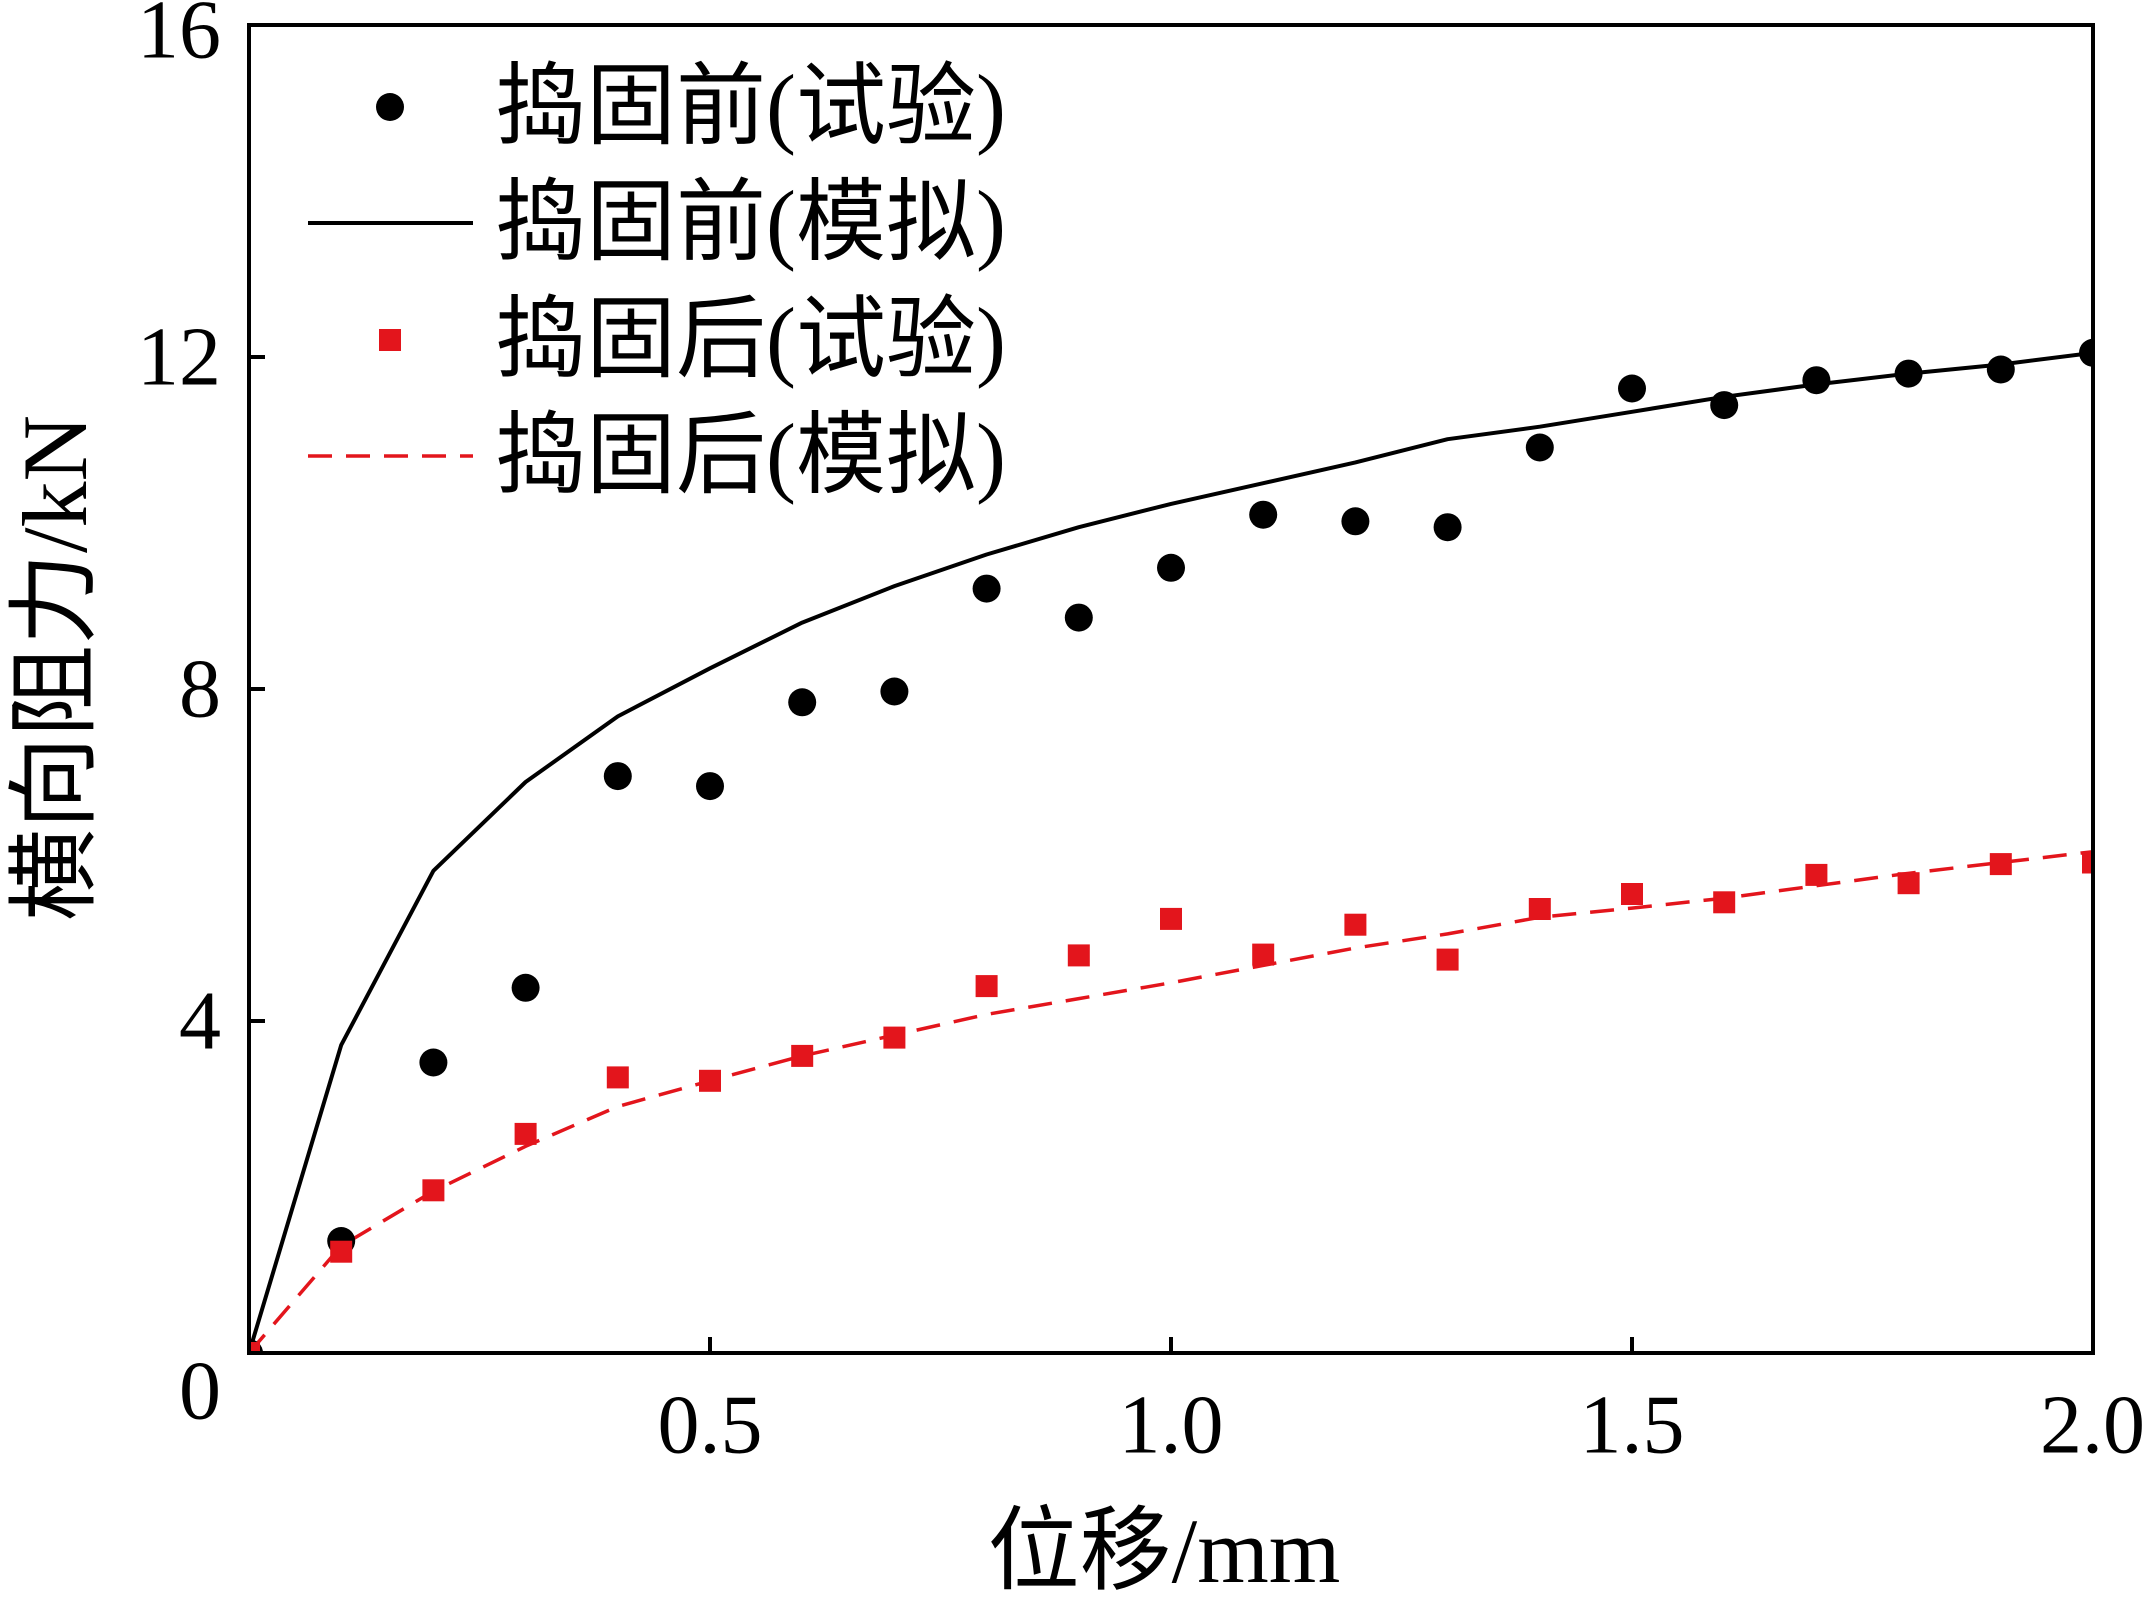 This screenshot has height=1605, width=2148. I want to click on legend-label-after-test: 捣固后(试验), so click(751, 340).